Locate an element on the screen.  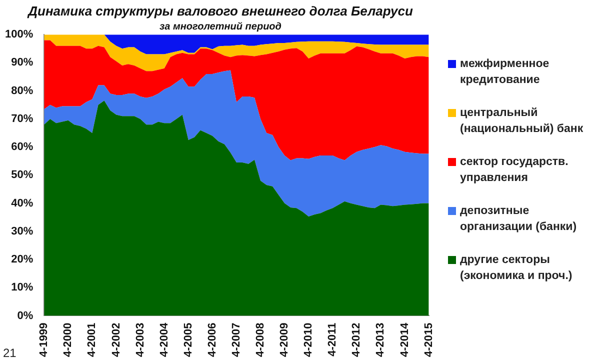
x-tick-label: 4-2008 is located at coordinates (260, 340).